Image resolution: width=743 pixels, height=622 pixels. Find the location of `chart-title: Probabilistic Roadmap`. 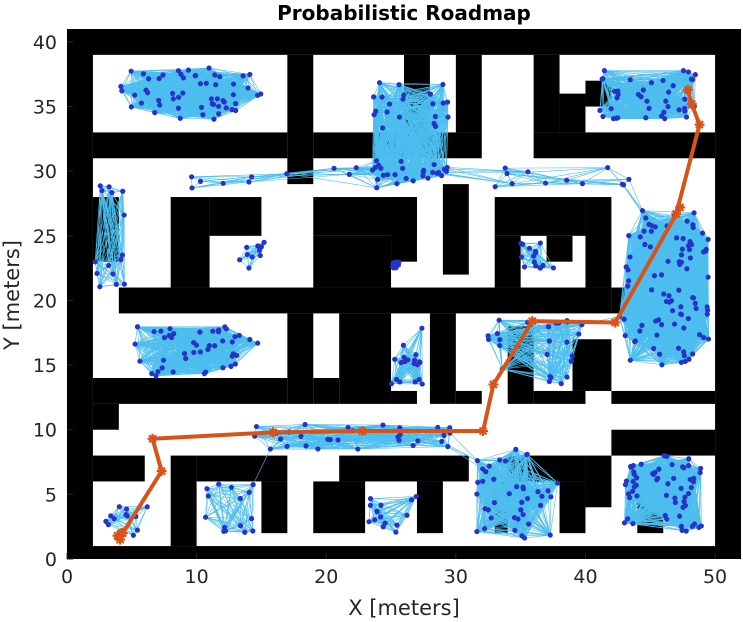

chart-title: Probabilistic Roadmap is located at coordinates (404, 13).